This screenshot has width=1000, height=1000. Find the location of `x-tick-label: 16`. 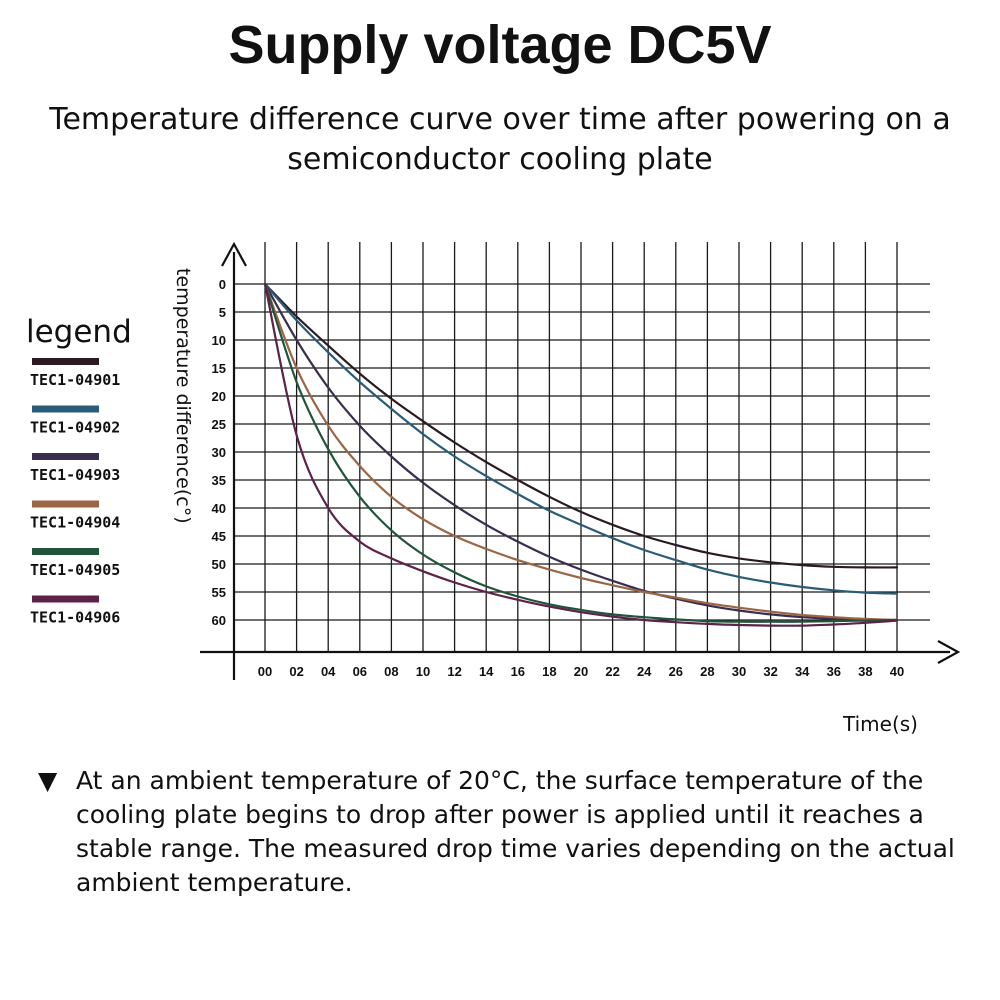

x-tick-label: 16 is located at coordinates (518, 671).